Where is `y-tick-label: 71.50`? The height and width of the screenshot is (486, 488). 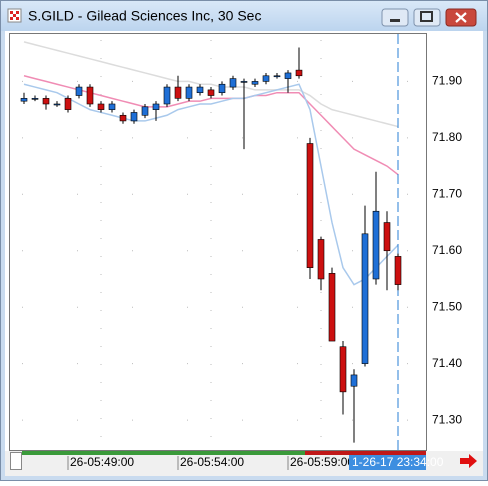 y-tick-label: 71.50 is located at coordinates (447, 306).